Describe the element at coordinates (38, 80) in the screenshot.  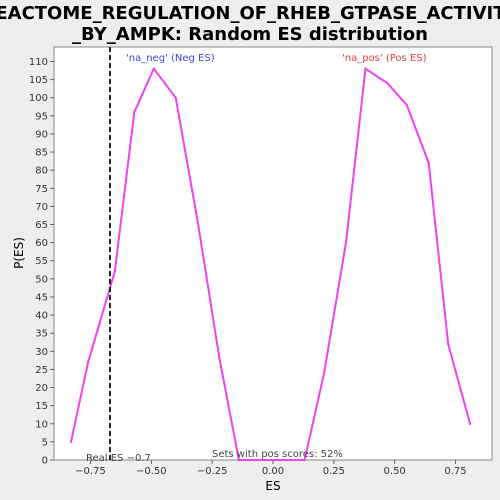
I see `y-tick-label: 105` at that location.